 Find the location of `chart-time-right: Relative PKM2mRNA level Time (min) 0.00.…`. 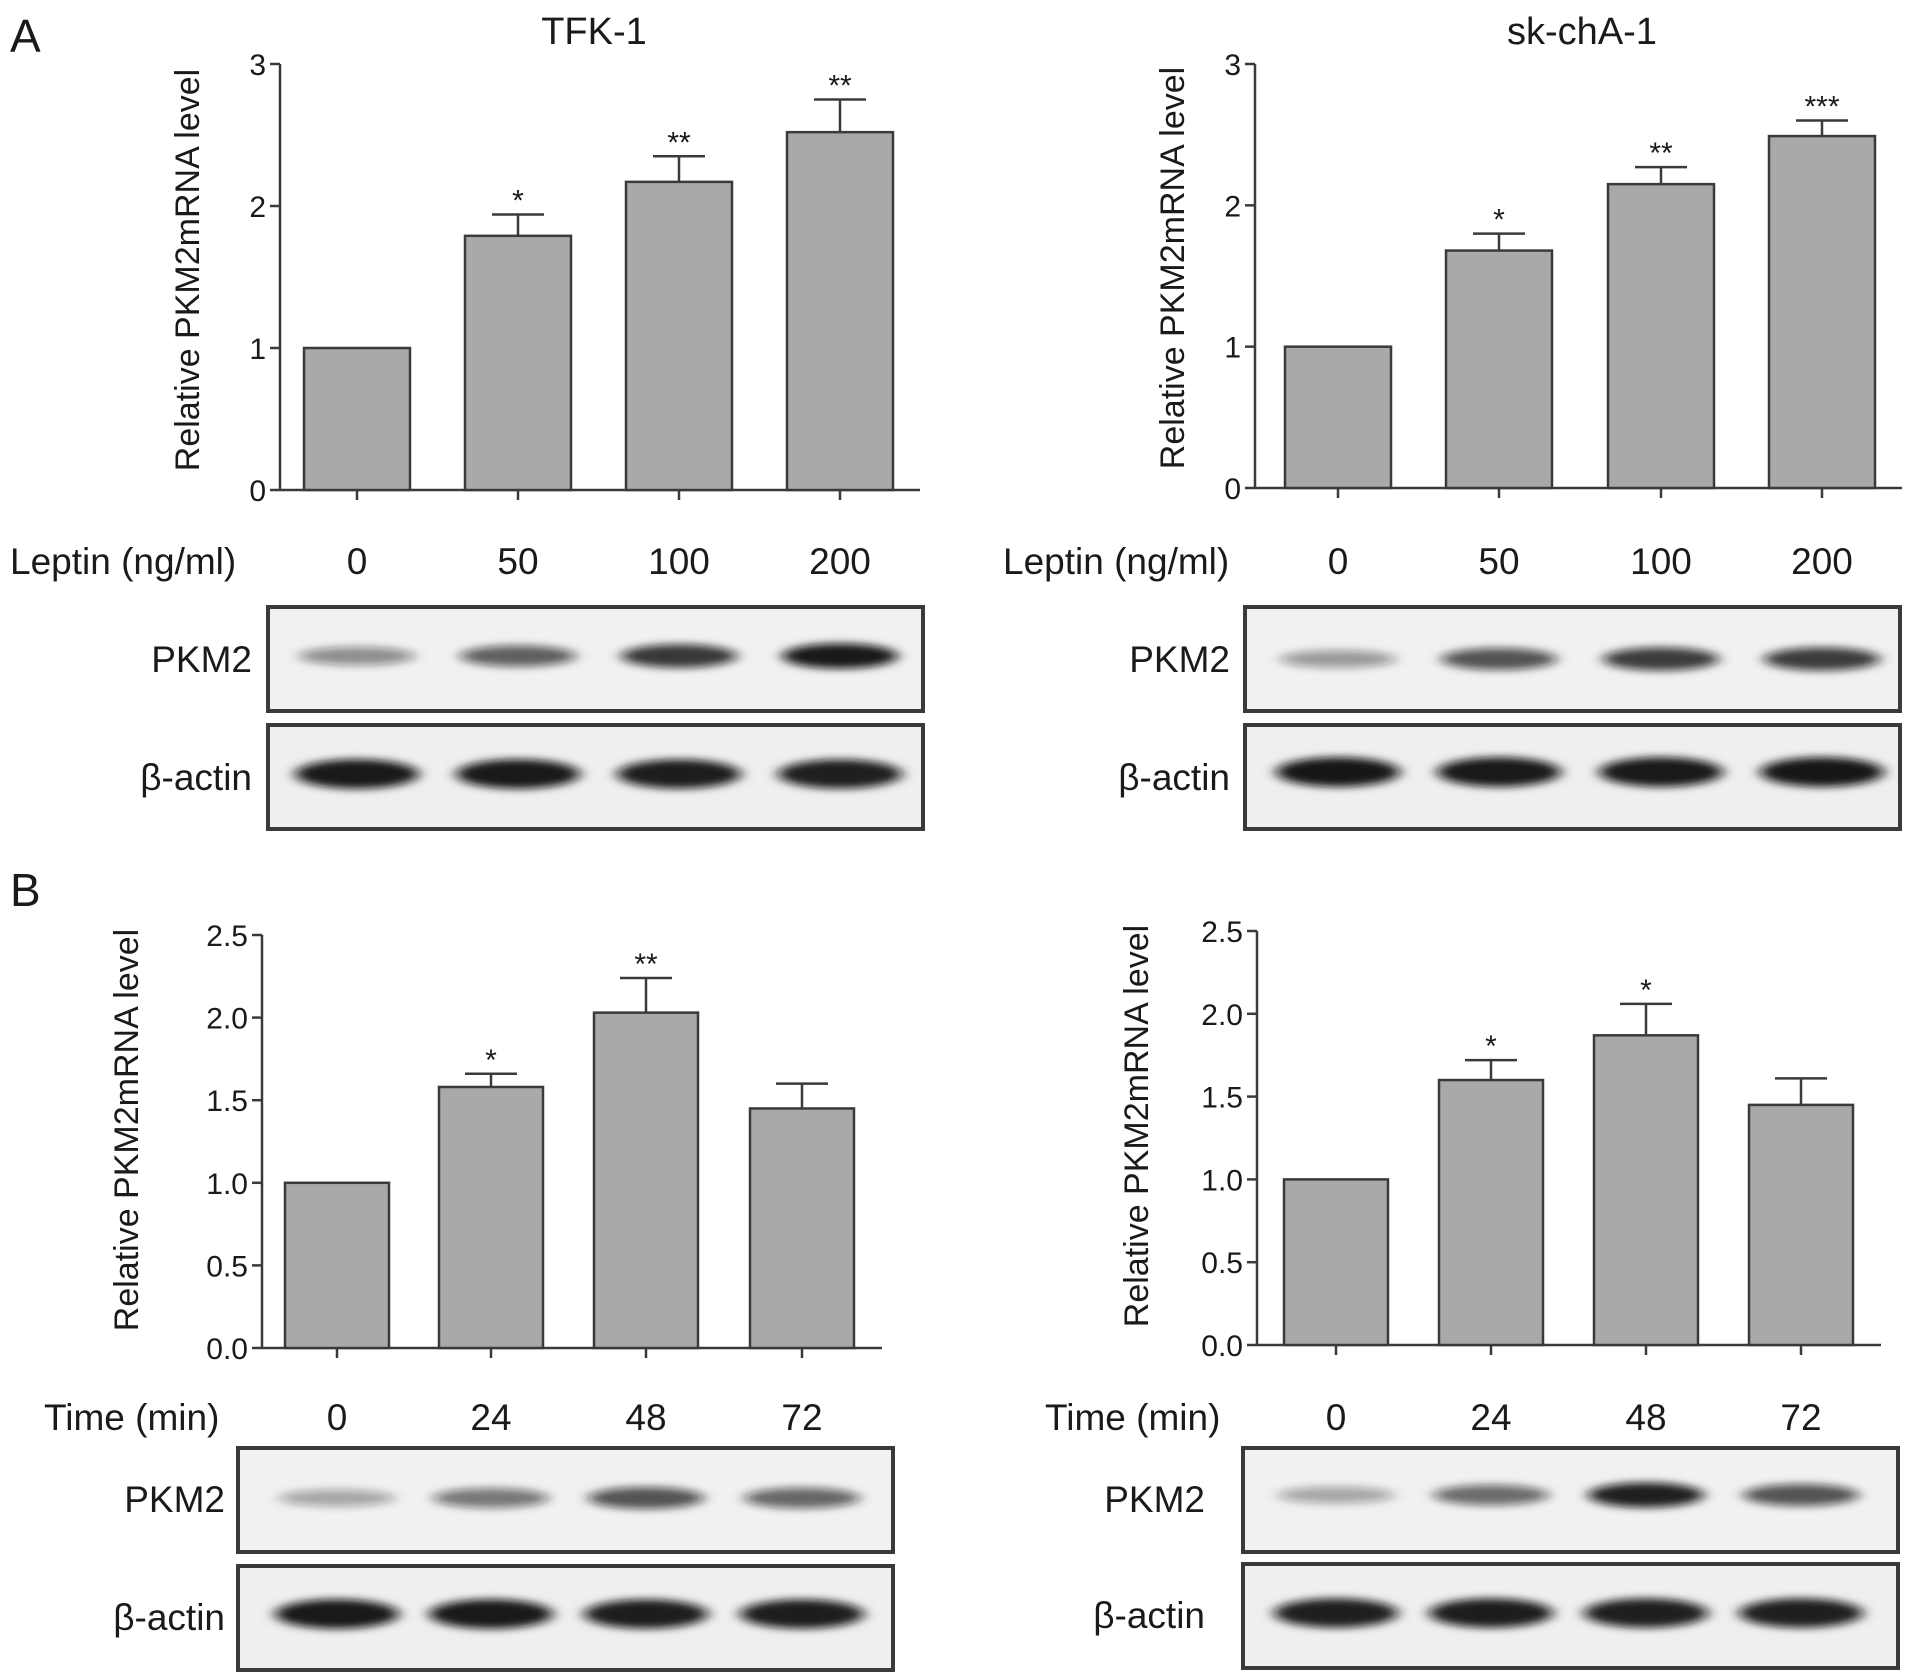

chart-time-right: Relative PKM2mRNA level Time (min) 0.00.… is located at coordinates (1463, 1177).